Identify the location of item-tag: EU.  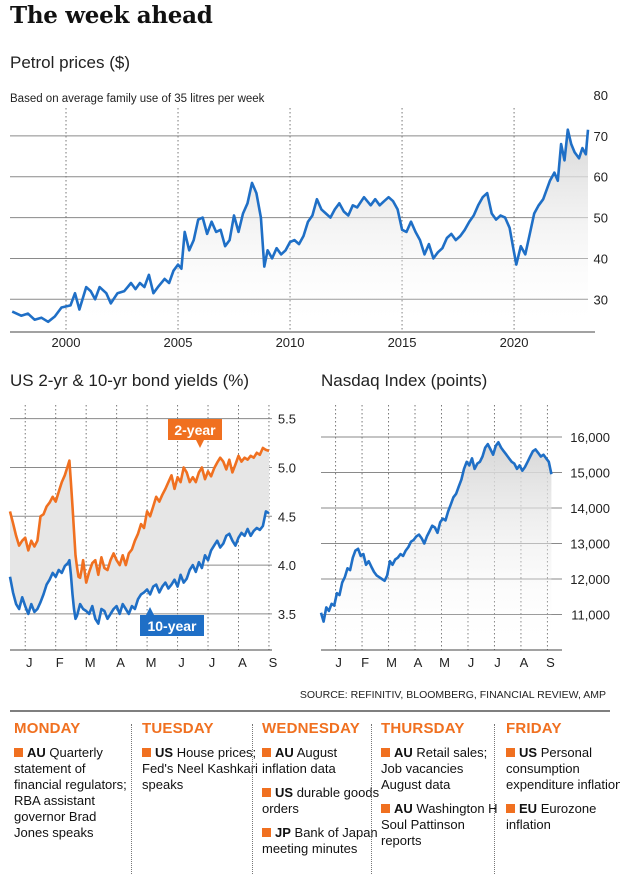
(528, 808).